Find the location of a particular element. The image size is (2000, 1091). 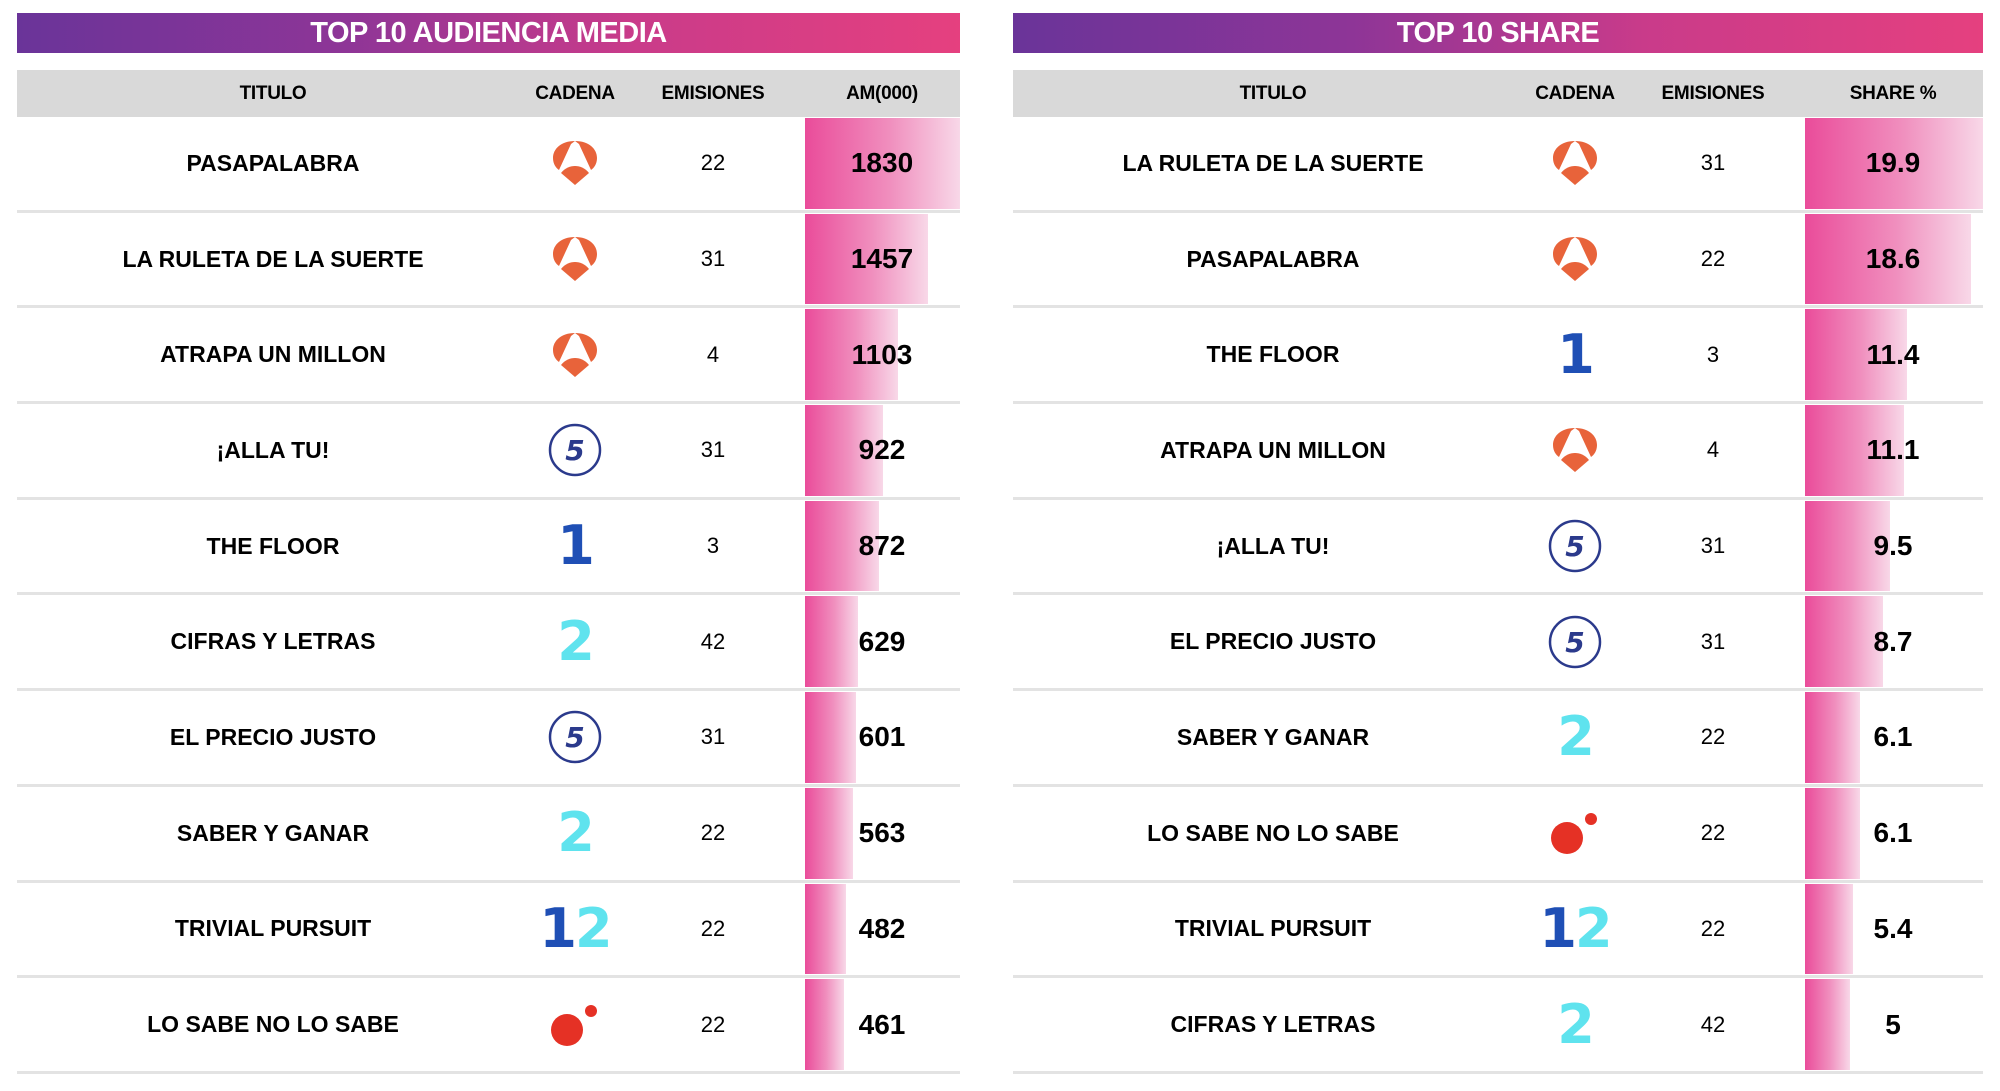

metric-value: 11.4 is located at coordinates (1893, 354).